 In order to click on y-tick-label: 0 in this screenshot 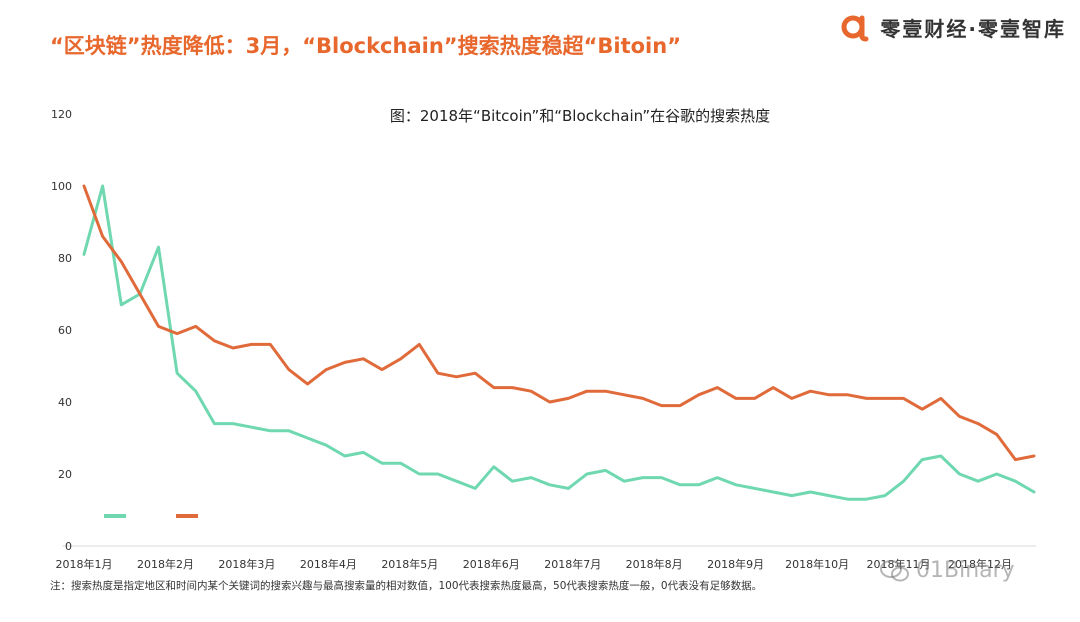, I will do `click(68, 546)`.